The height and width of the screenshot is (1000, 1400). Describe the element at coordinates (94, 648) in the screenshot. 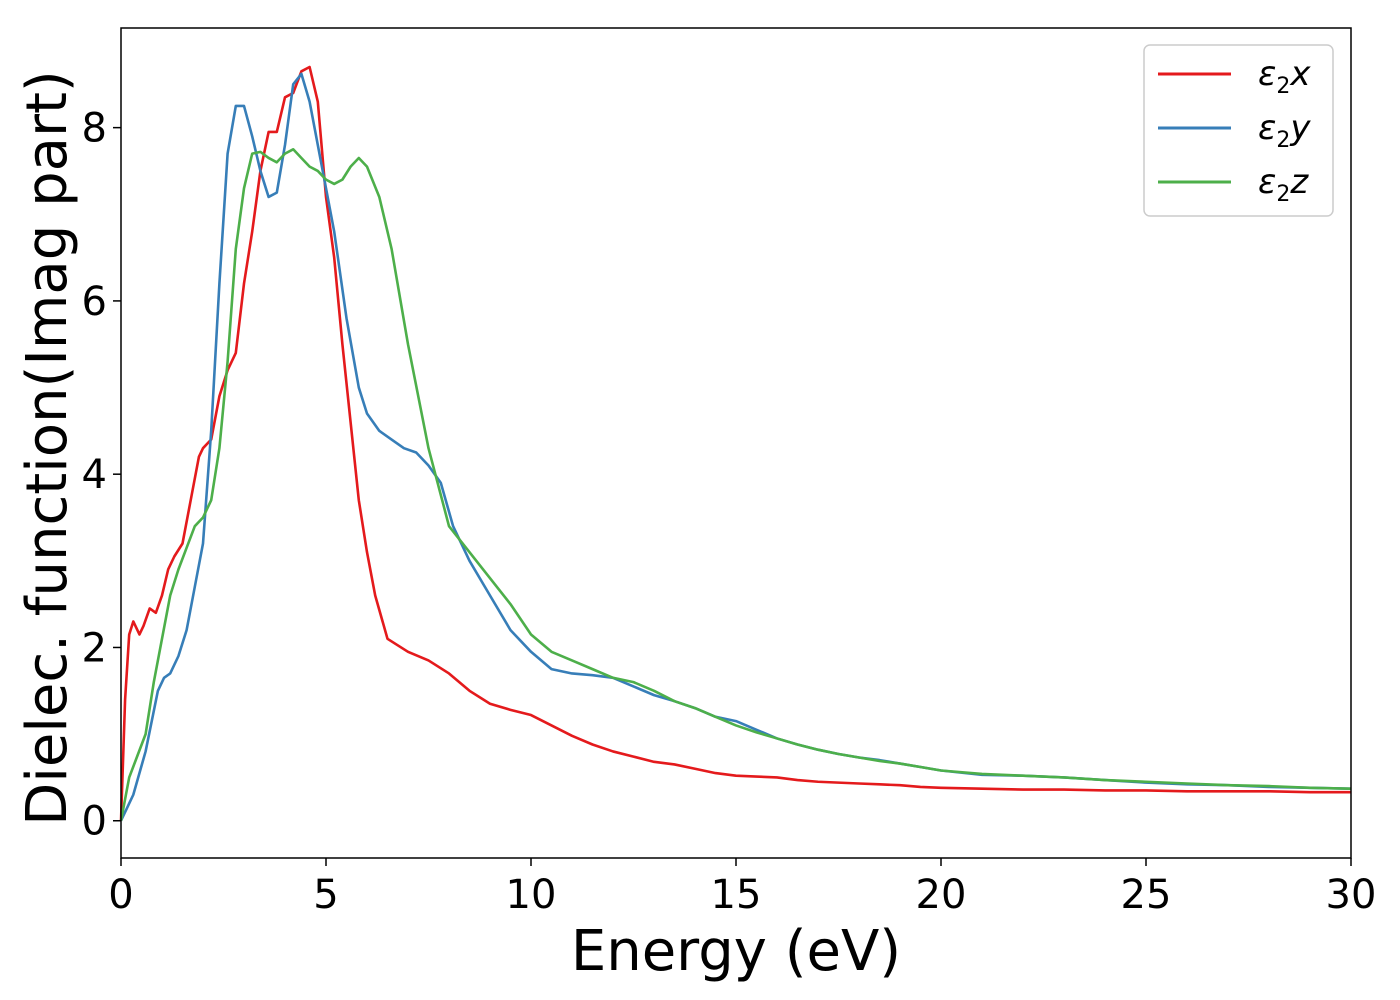

I see `y-tick-label: 2` at that location.